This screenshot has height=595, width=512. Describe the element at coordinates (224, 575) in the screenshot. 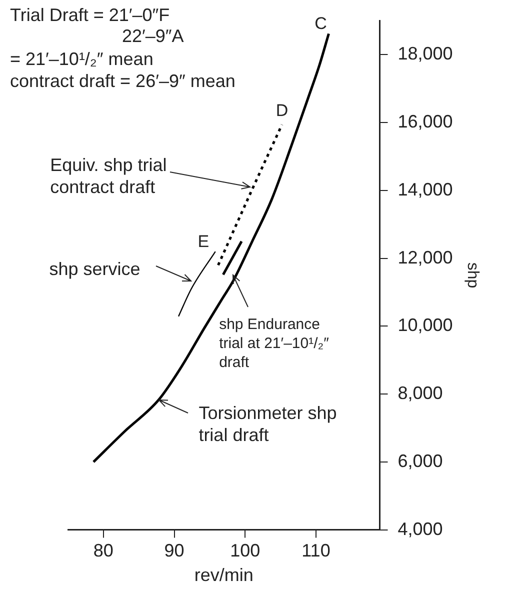

I see `x-axis-title: rev/min` at that location.